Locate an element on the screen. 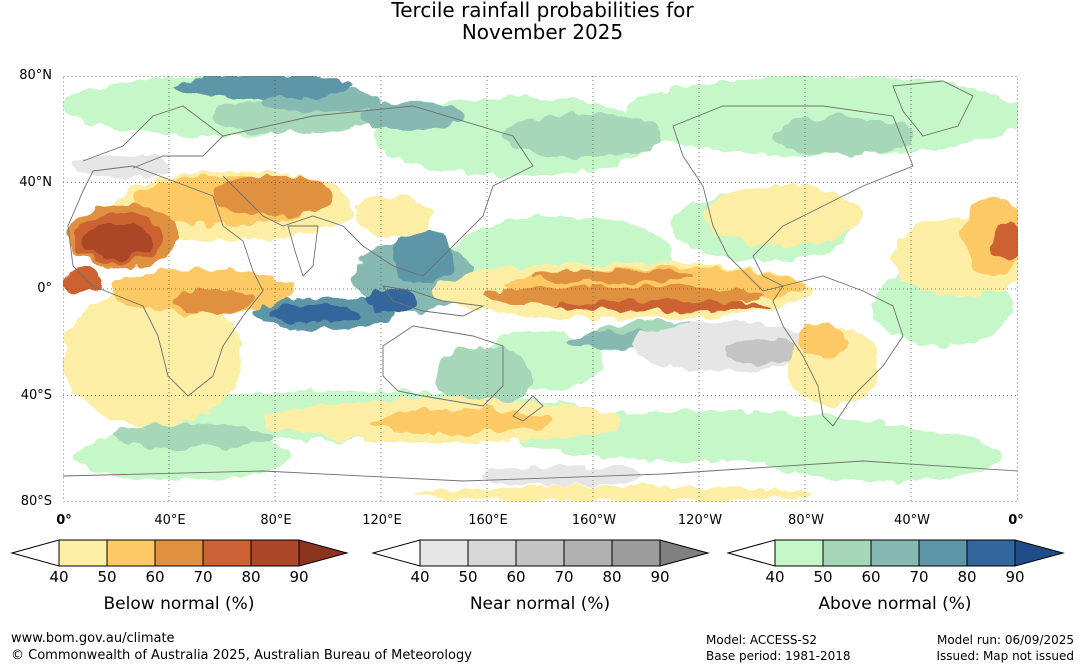 Image resolution: width=1085 pixels, height=667 pixels. near-tick-50: 50 is located at coordinates (468, 577).